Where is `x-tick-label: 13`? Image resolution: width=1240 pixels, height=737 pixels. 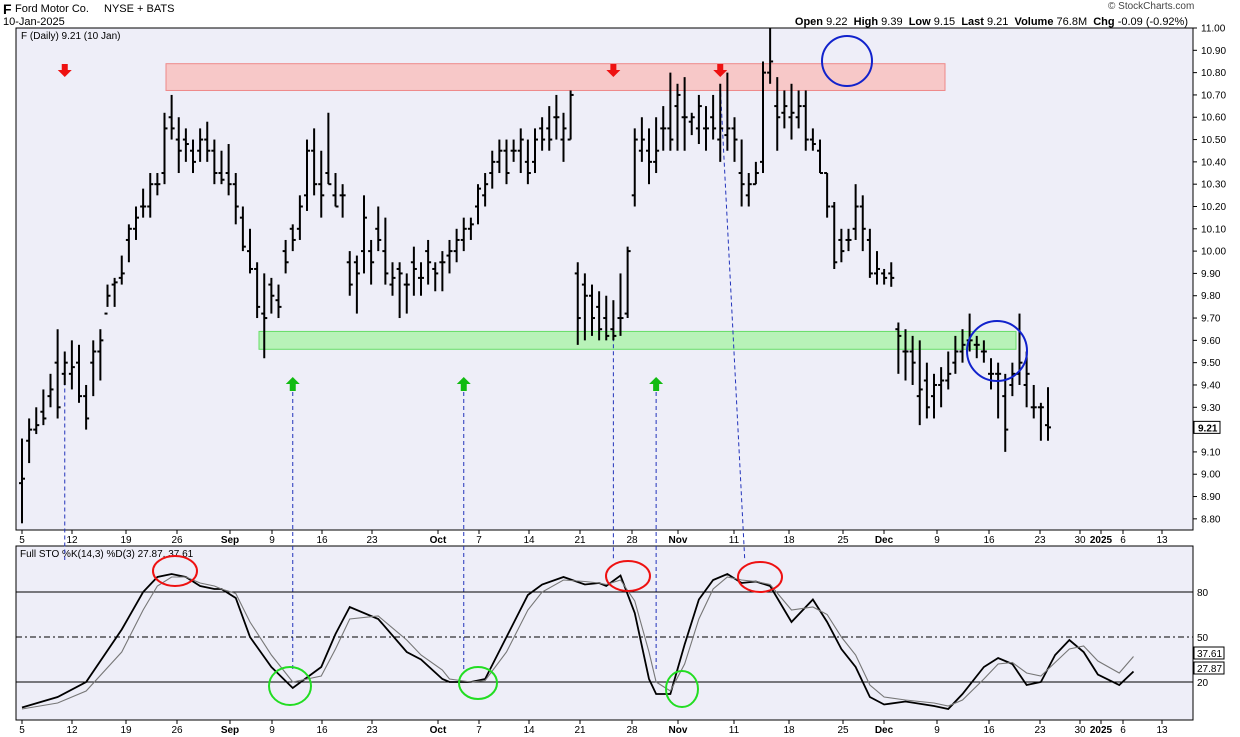
x-tick-label: 13 is located at coordinates (1162, 540).